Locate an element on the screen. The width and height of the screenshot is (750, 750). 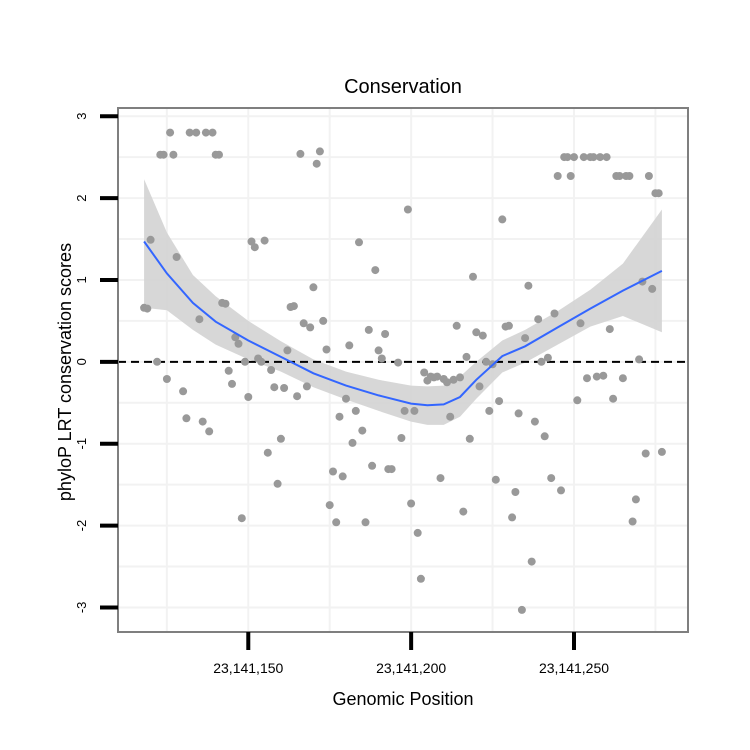
y-tick-label: -1 is located at coordinates (81, 444).